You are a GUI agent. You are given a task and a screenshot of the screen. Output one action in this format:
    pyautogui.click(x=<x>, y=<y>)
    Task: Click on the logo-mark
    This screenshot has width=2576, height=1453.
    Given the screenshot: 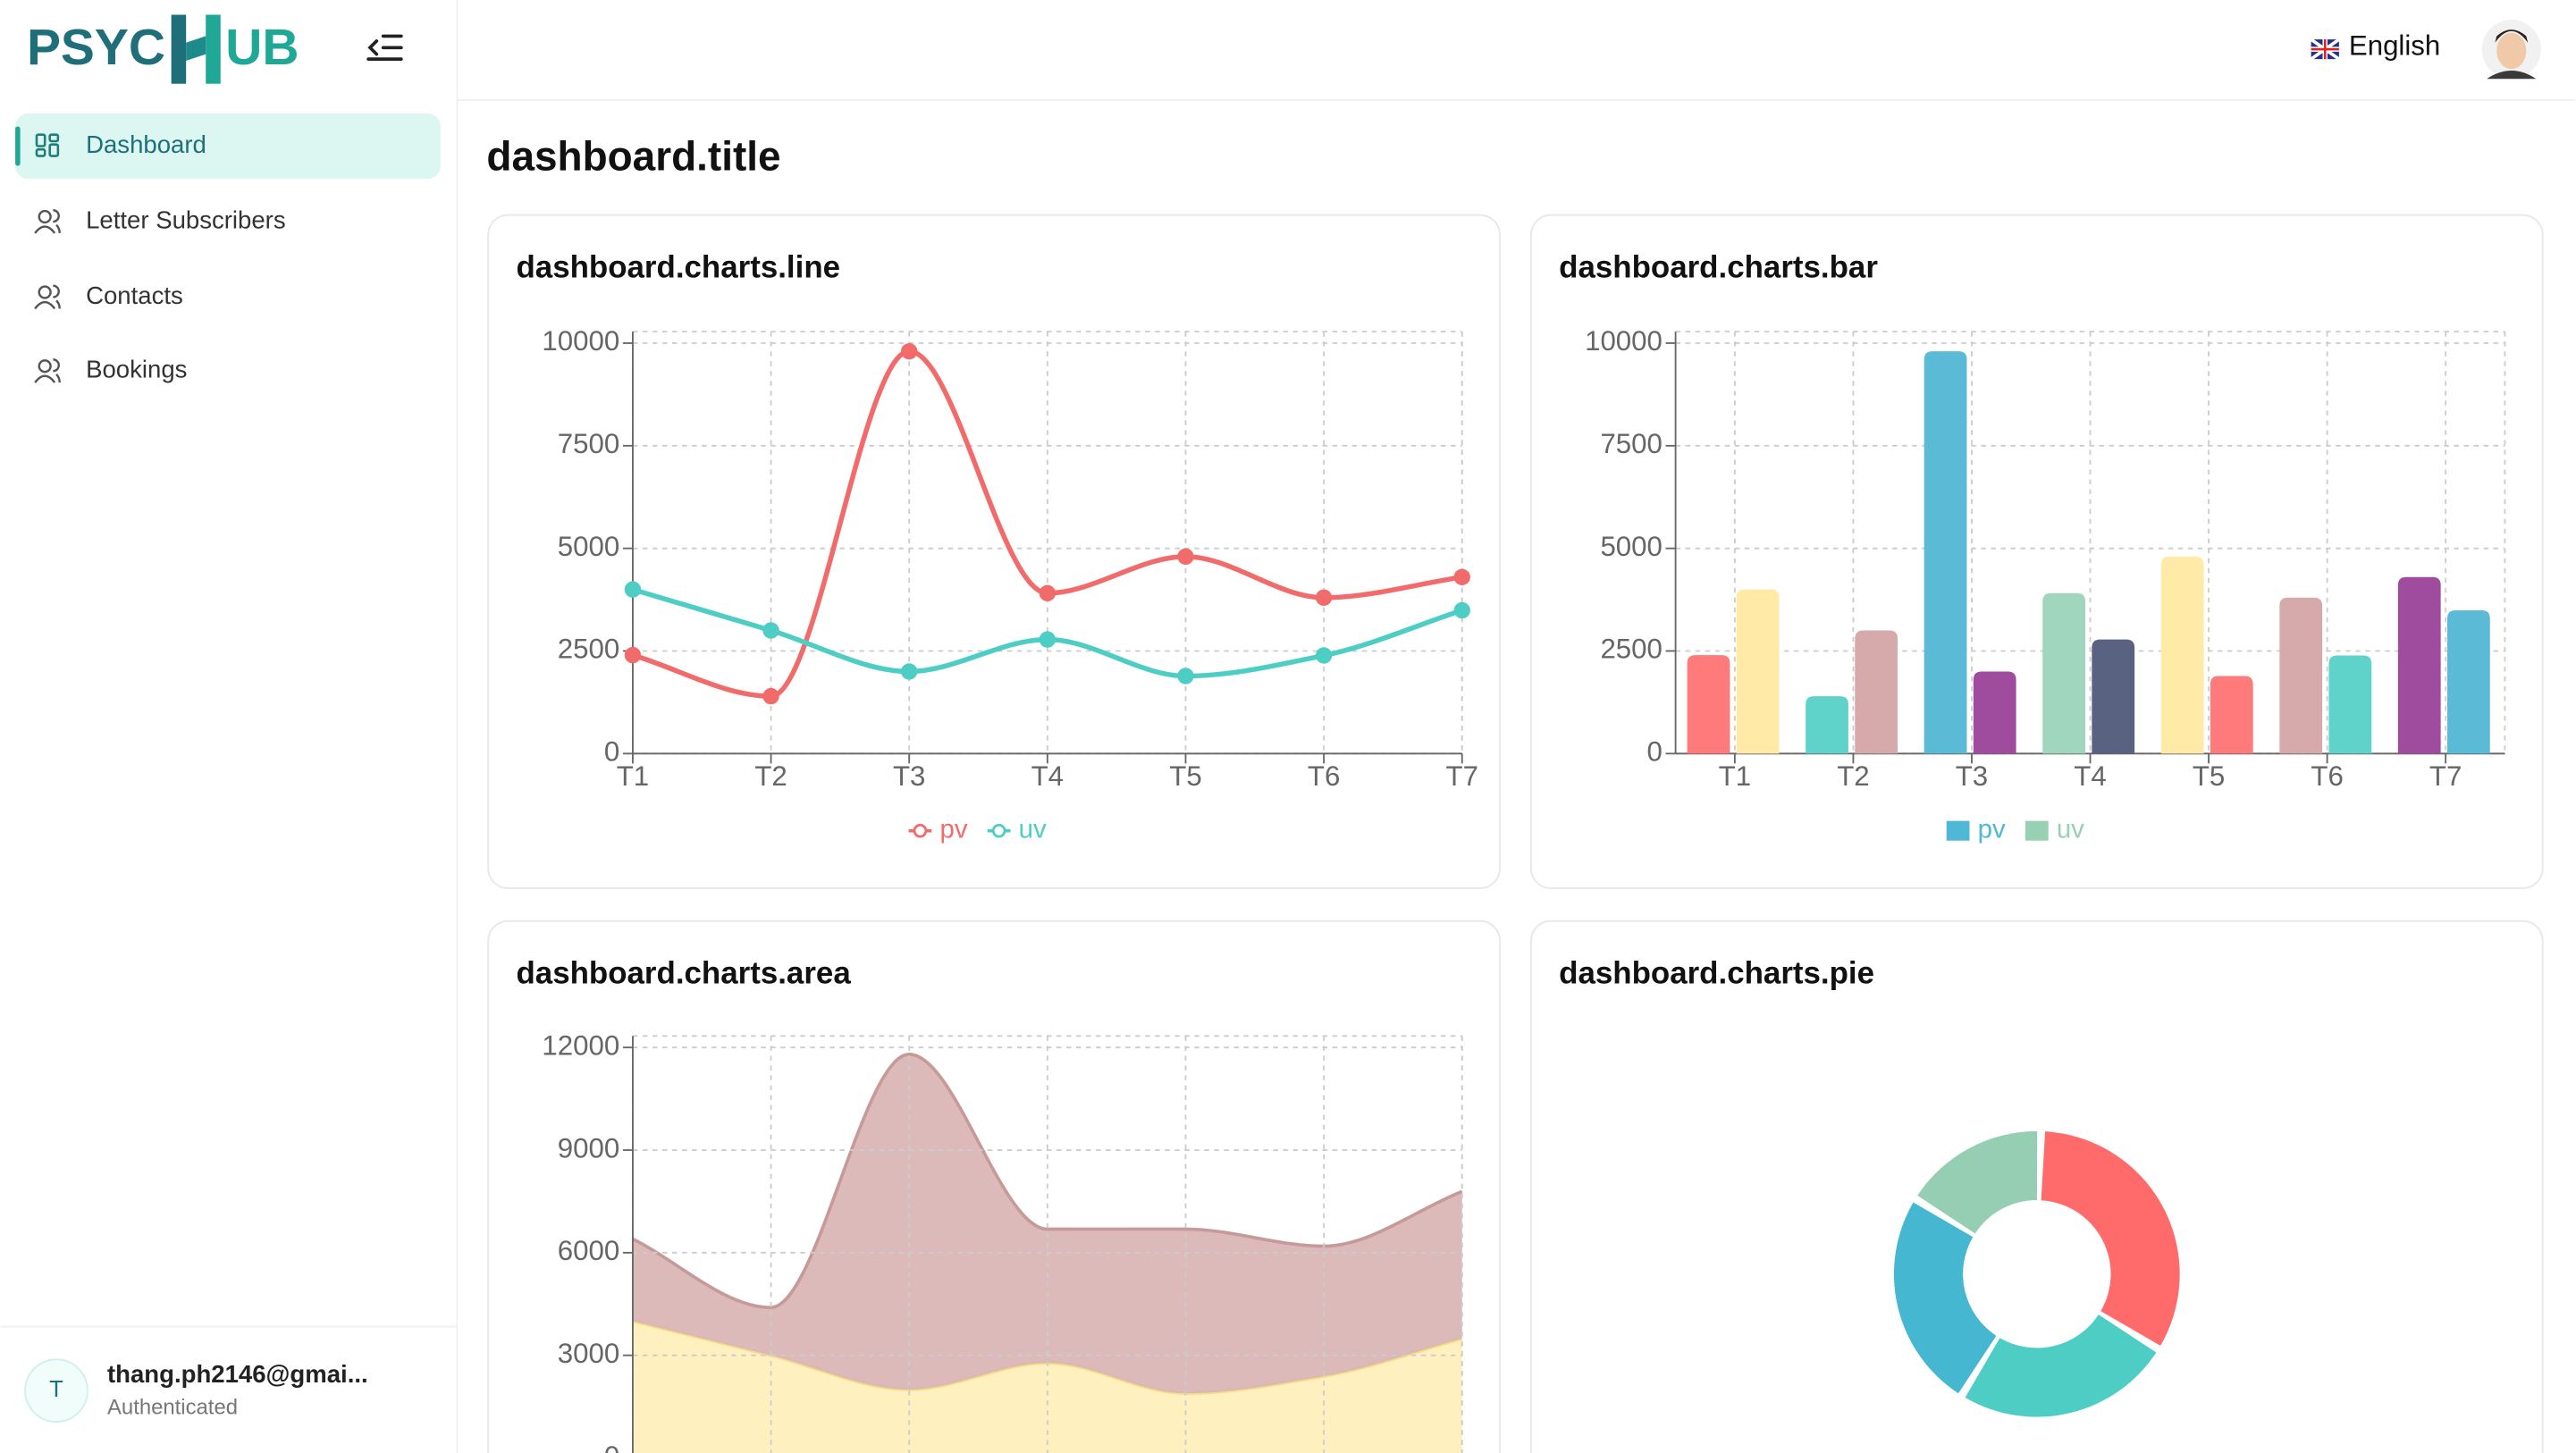 What is the action you would take?
    pyautogui.click(x=196, y=49)
    